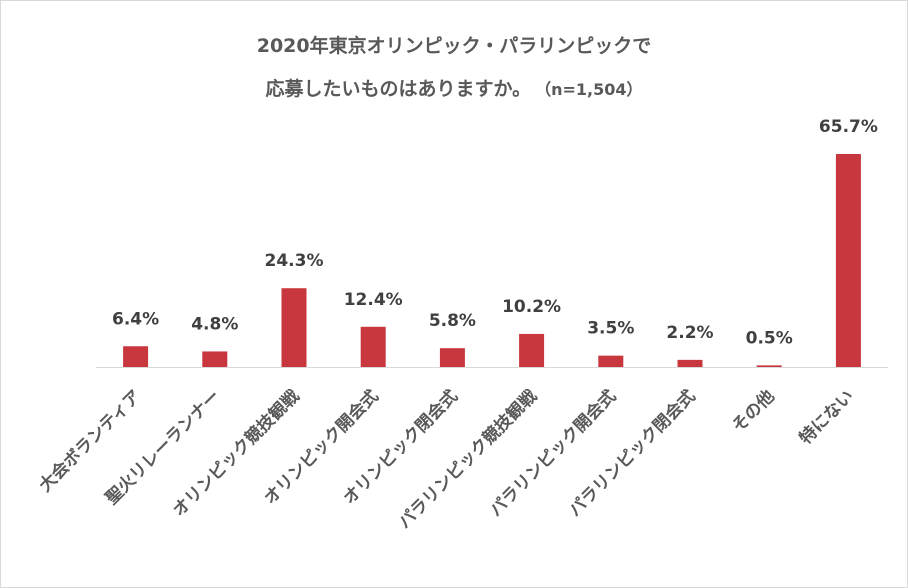 The width and height of the screenshot is (908, 588). Describe the element at coordinates (593, 89) in the screenshot. I see `chart-sample-size: （n=1,504）` at that location.